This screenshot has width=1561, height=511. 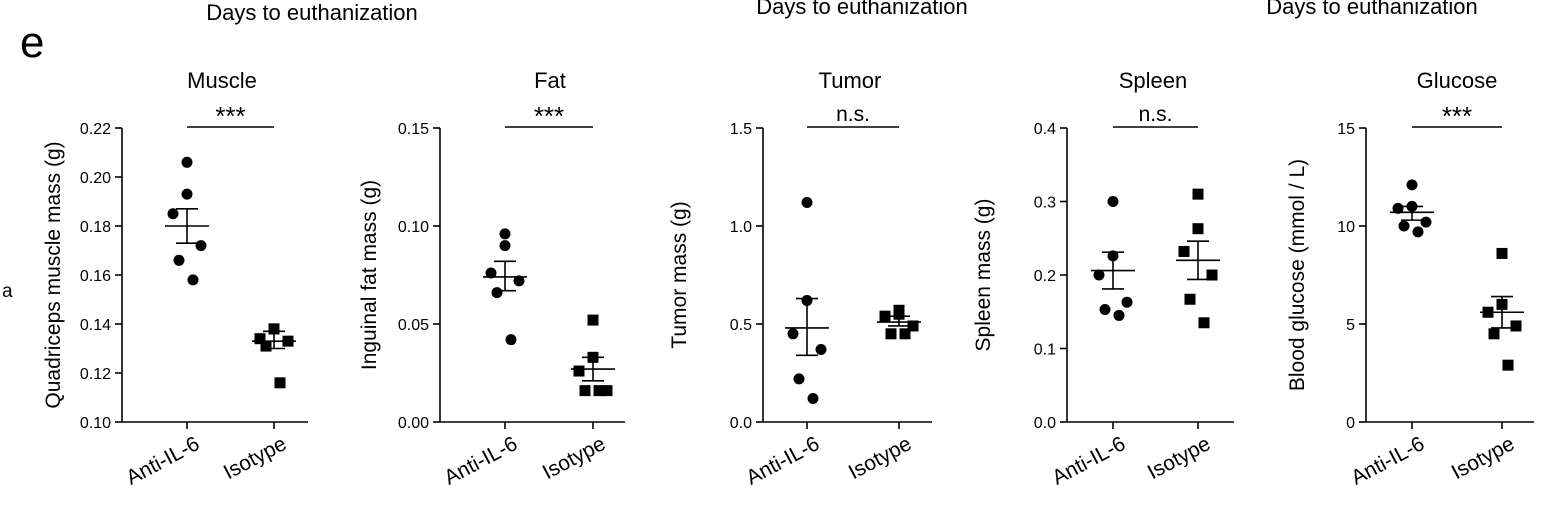 What do you see at coordinates (1045, 129) in the screenshot?
I see `y-tick-label: 0.4` at bounding box center [1045, 129].